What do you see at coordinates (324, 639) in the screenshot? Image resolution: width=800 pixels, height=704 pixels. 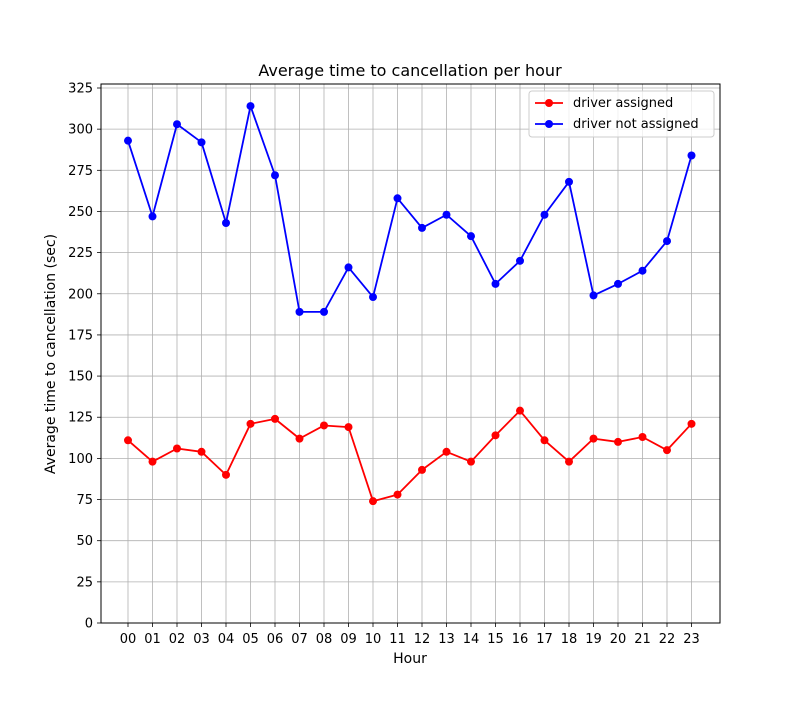 I see `x-tick-label: 08` at bounding box center [324, 639].